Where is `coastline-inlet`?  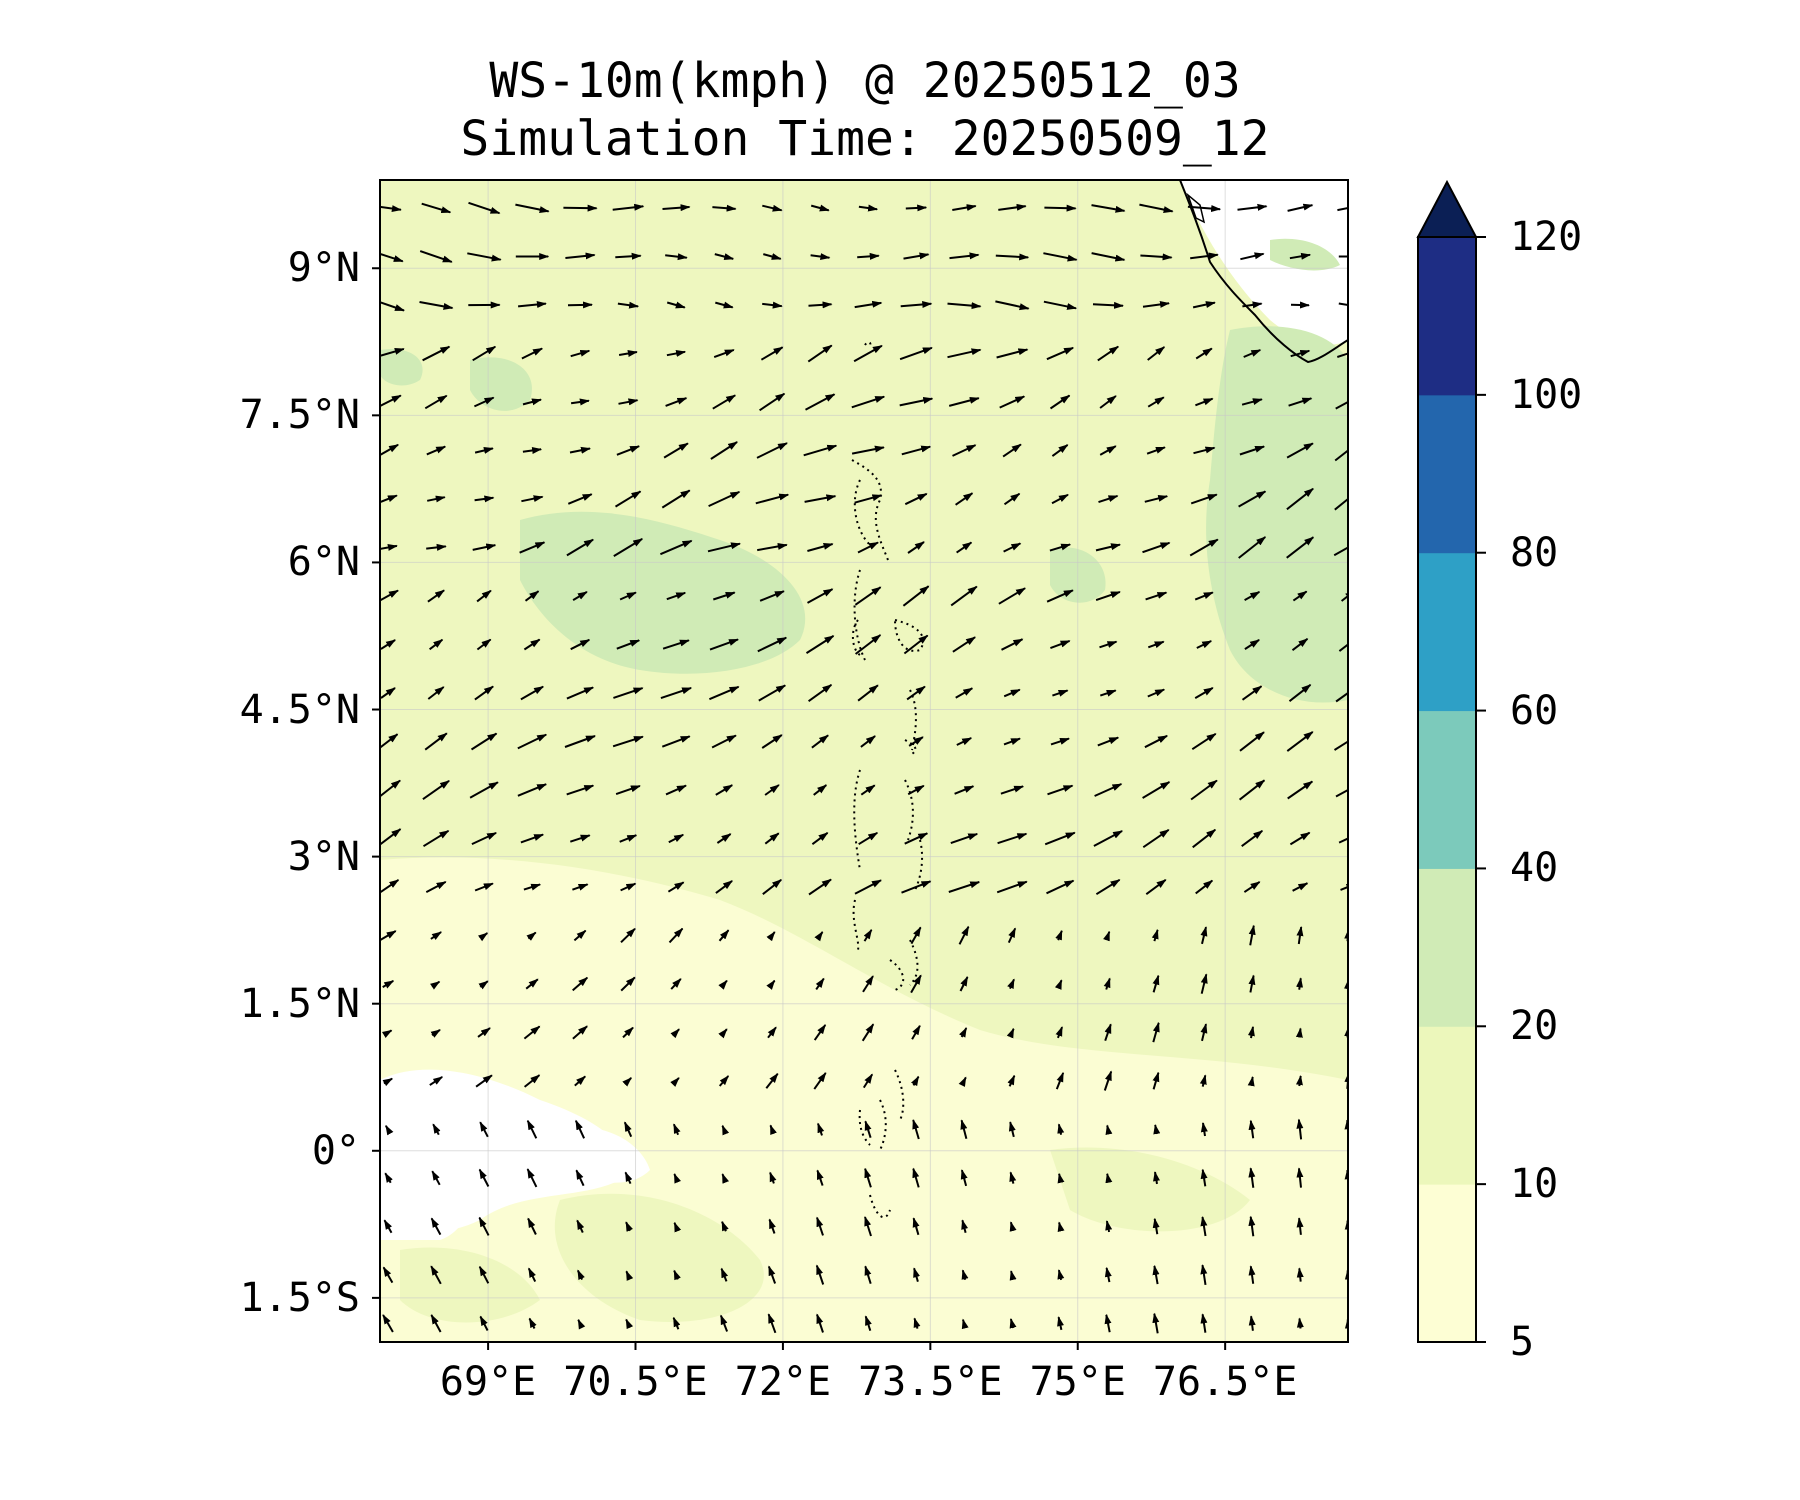 coastline-inlet is located at coordinates (1196, 208).